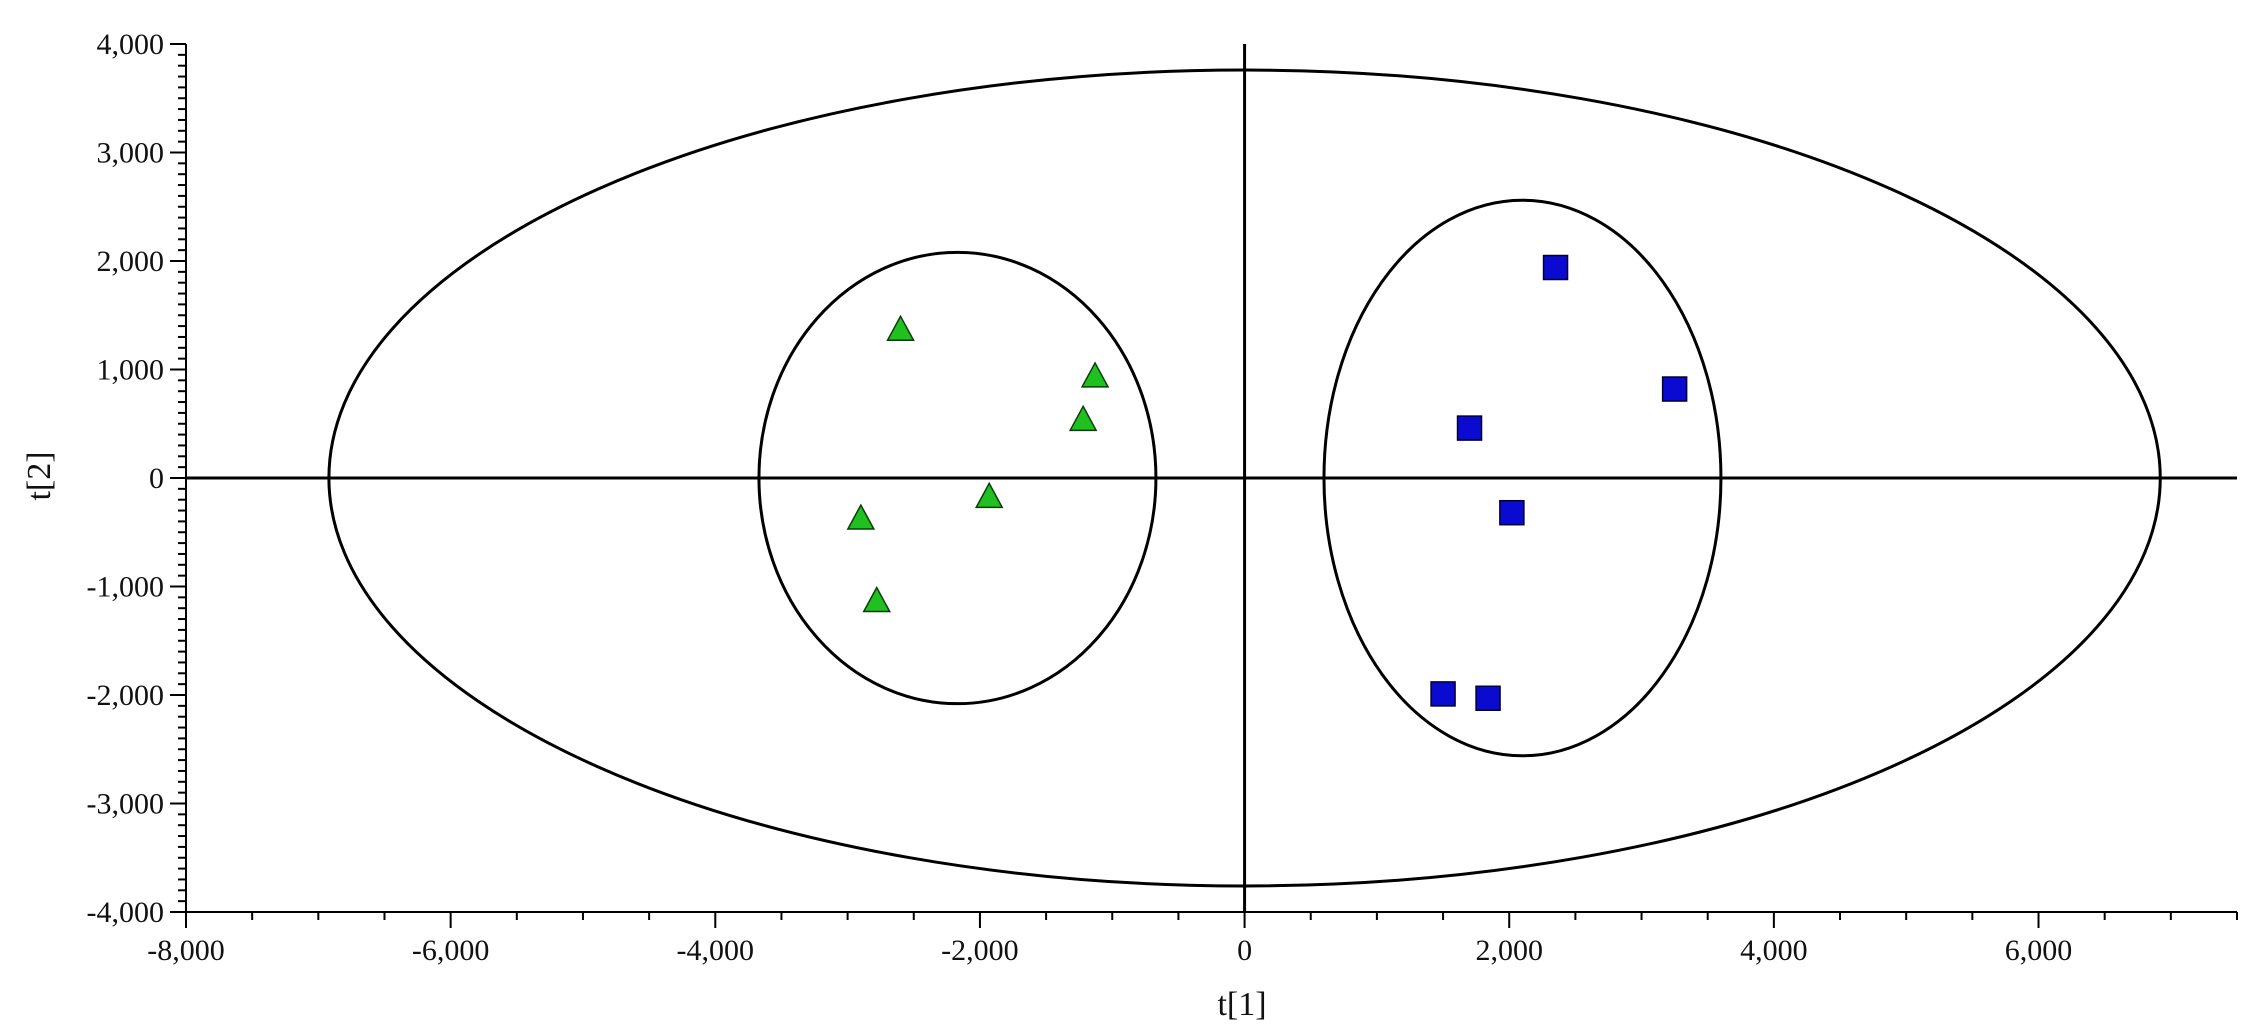  I want to click on y-tick-label: 0, so click(156, 478).